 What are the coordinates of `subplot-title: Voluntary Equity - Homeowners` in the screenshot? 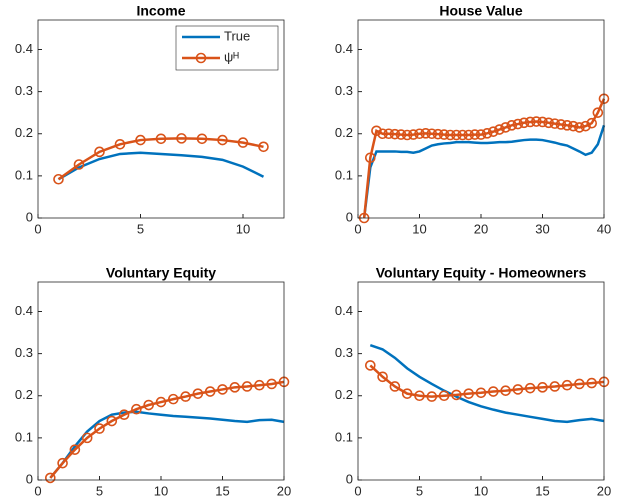 It's located at (481, 273).